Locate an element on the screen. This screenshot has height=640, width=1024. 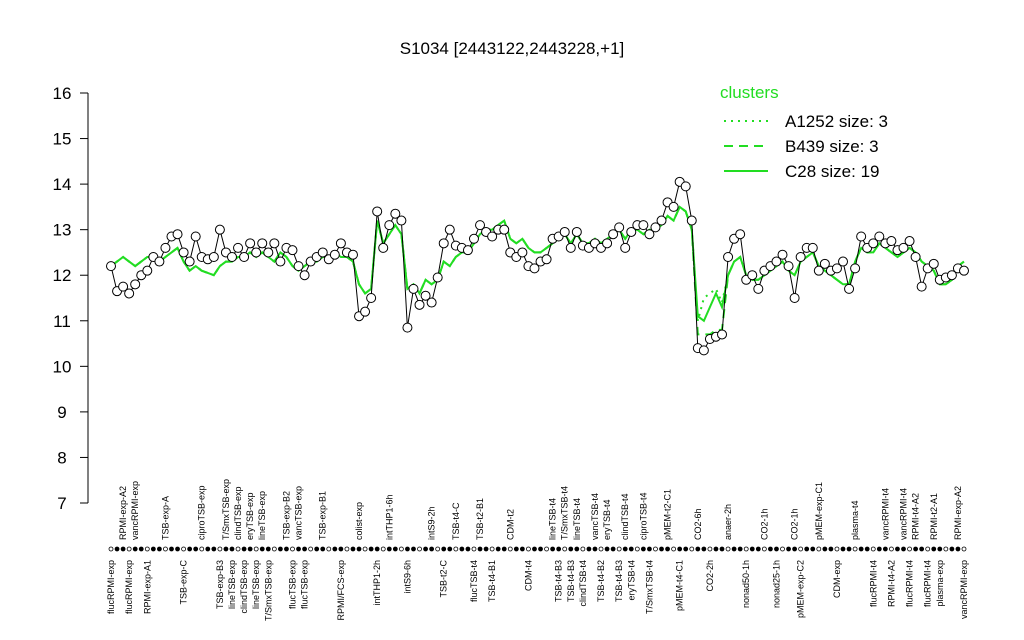
legend-title: clusters is located at coordinates (749, 92).